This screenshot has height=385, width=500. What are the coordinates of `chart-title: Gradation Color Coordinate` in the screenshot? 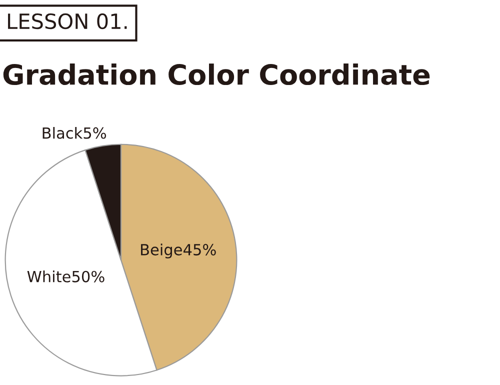 It's located at (216, 75).